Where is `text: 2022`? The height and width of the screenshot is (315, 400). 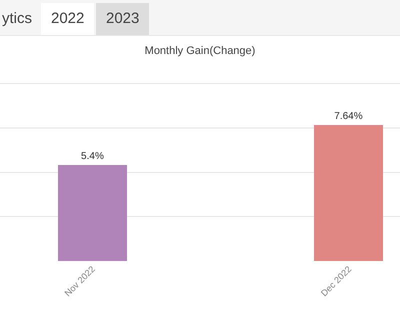 text: 2022 is located at coordinates (67, 19).